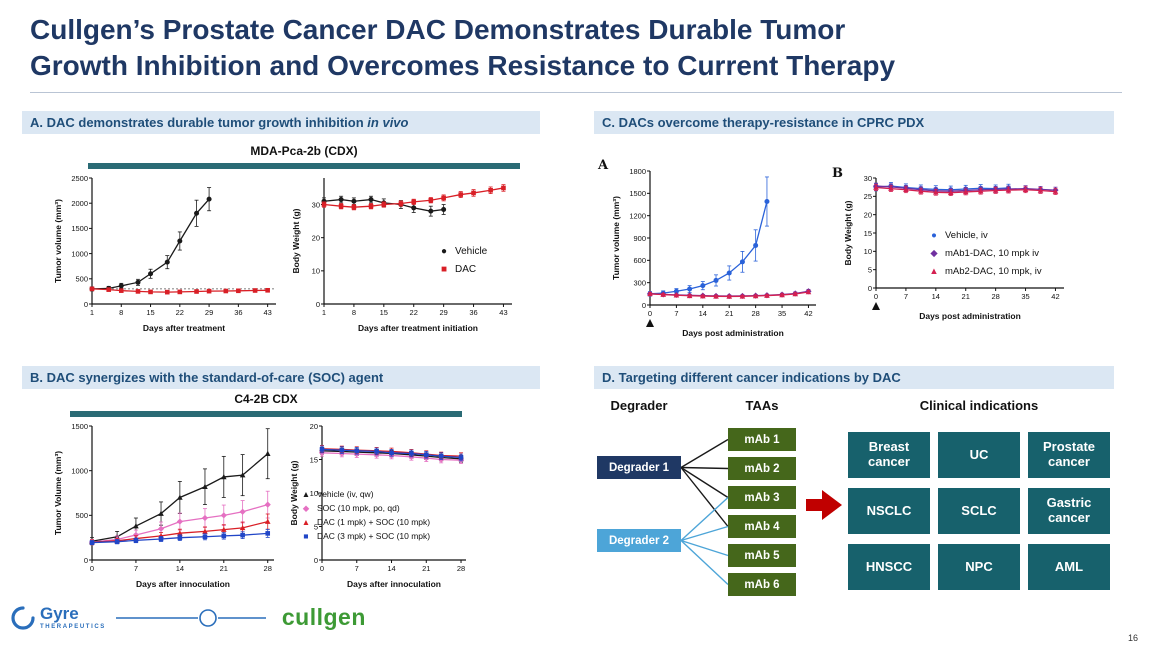  Describe the element at coordinates (418, 328) in the screenshot. I see `svg-text:Days after treatment initiatio: Days after treatment initiation` at that location.